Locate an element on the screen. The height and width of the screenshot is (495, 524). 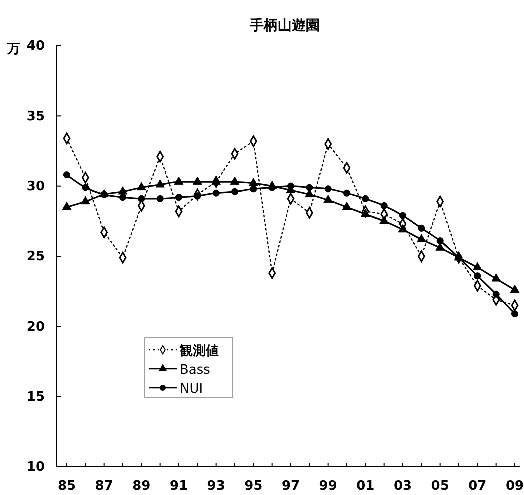
y-tick-label: 10 is located at coordinates (35, 468).